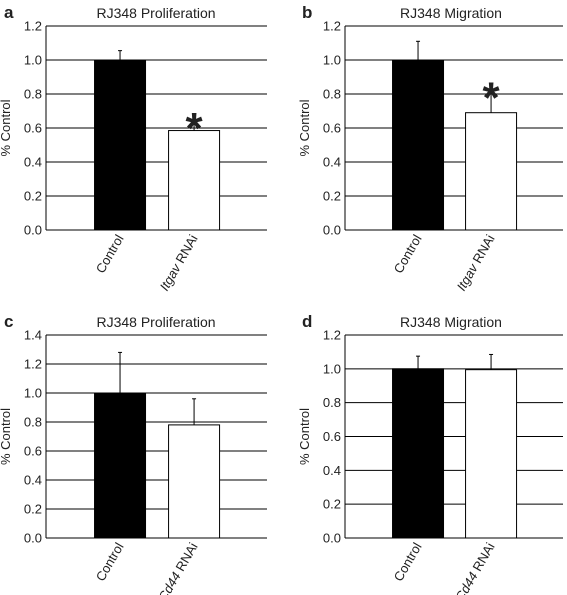 Image resolution: width=567 pixels, height=595 pixels. What do you see at coordinates (33, 335) in the screenshot?
I see `y-tick-label: 1.4` at bounding box center [33, 335].